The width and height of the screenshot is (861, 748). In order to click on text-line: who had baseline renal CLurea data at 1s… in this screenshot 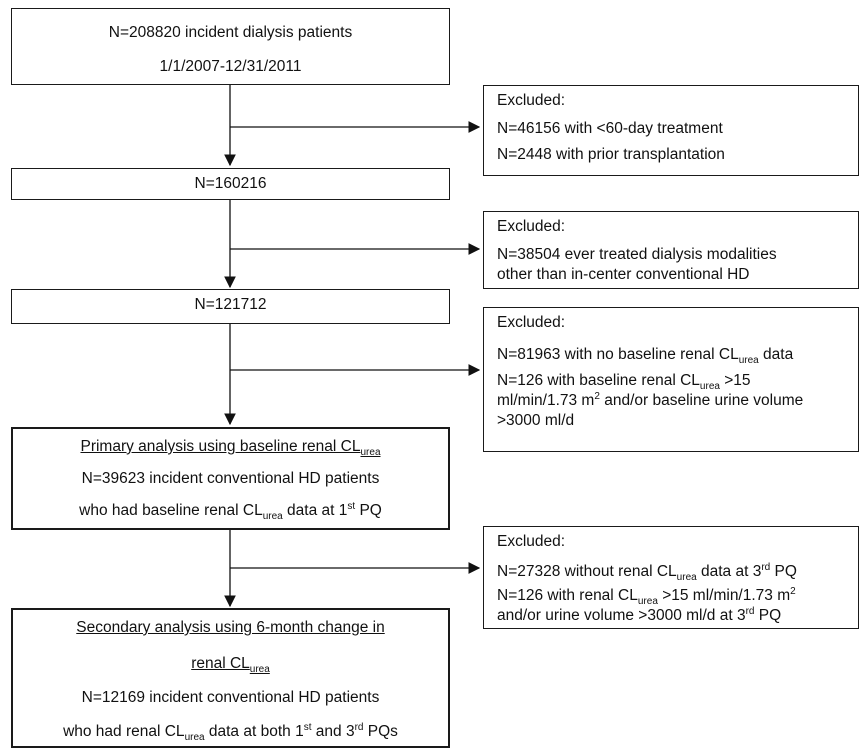, I will do `click(230, 511)`.